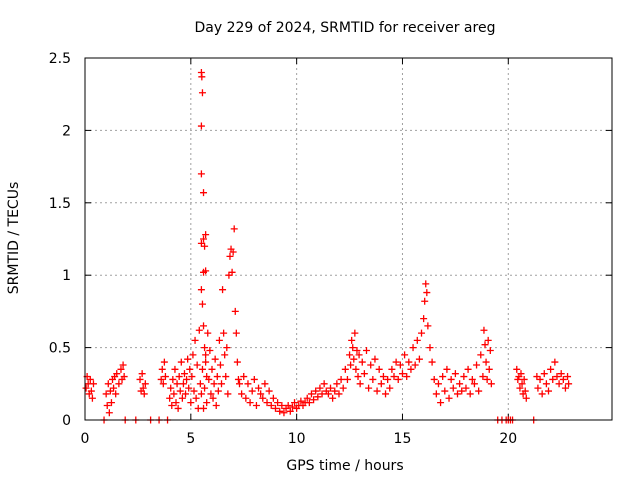 Image resolution: width=640 pixels, height=480 pixels. I want to click on y-tick-label: 0, so click(66, 421).